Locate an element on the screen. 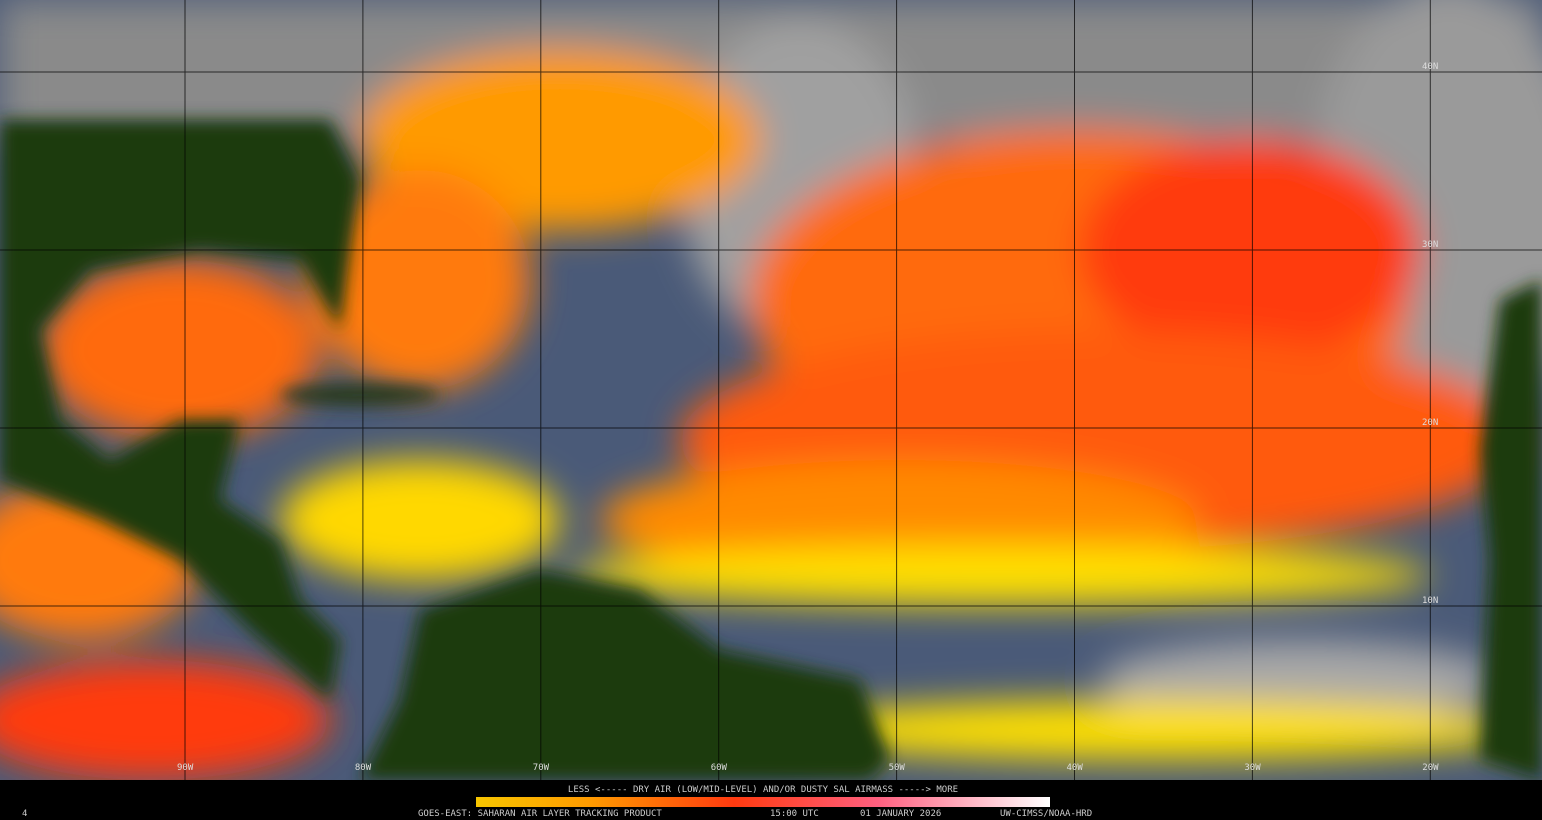  latitude-label: 20N is located at coordinates (1430, 423).